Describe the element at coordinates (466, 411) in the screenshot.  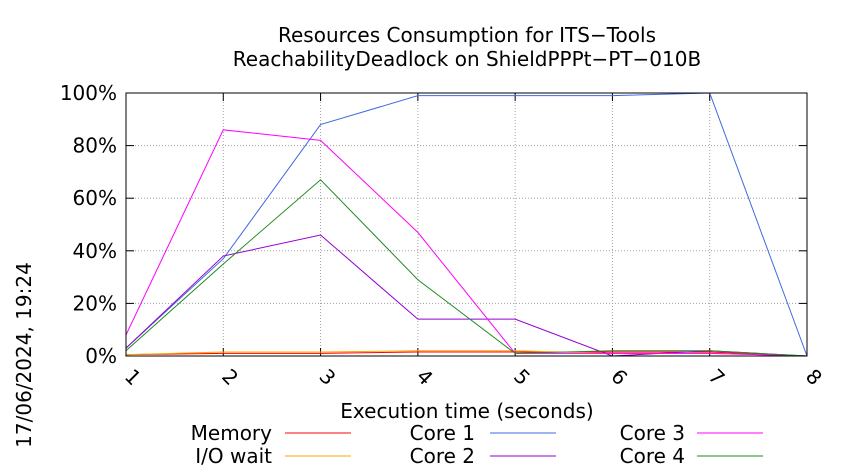
I see `x-axis-label: Execution time (seconds)` at that location.